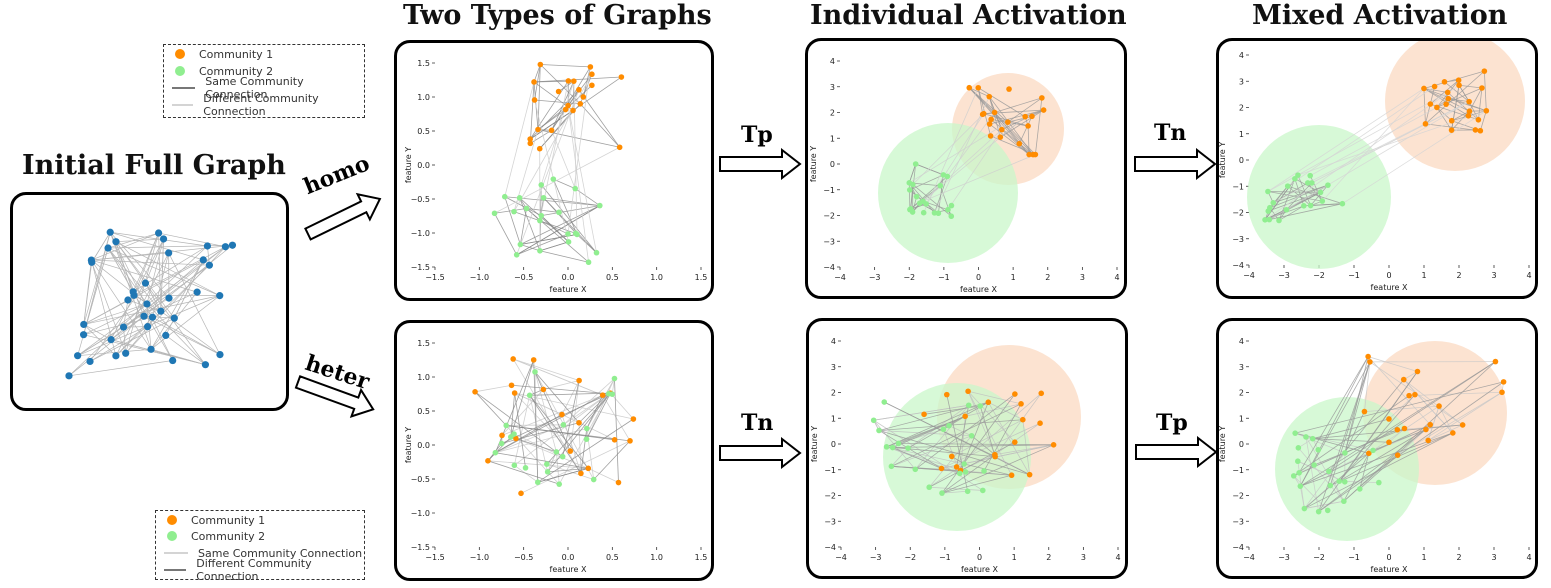  What do you see at coordinates (945, 557) in the screenshot?
I see `x-tick-label: −1` at bounding box center [945, 557].